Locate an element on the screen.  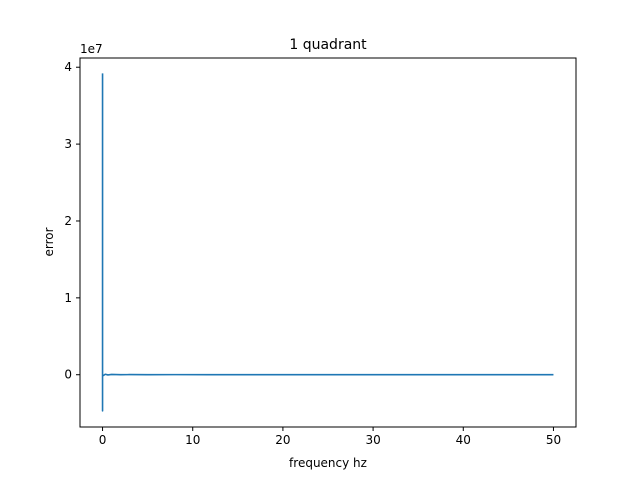
y-tick-label: 4 is located at coordinates (68, 67).